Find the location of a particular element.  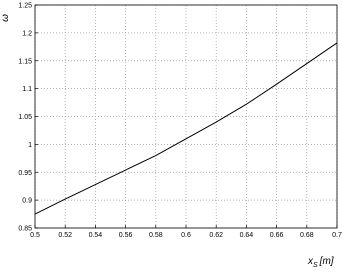

x-tick-label: 0.64 is located at coordinates (247, 235).